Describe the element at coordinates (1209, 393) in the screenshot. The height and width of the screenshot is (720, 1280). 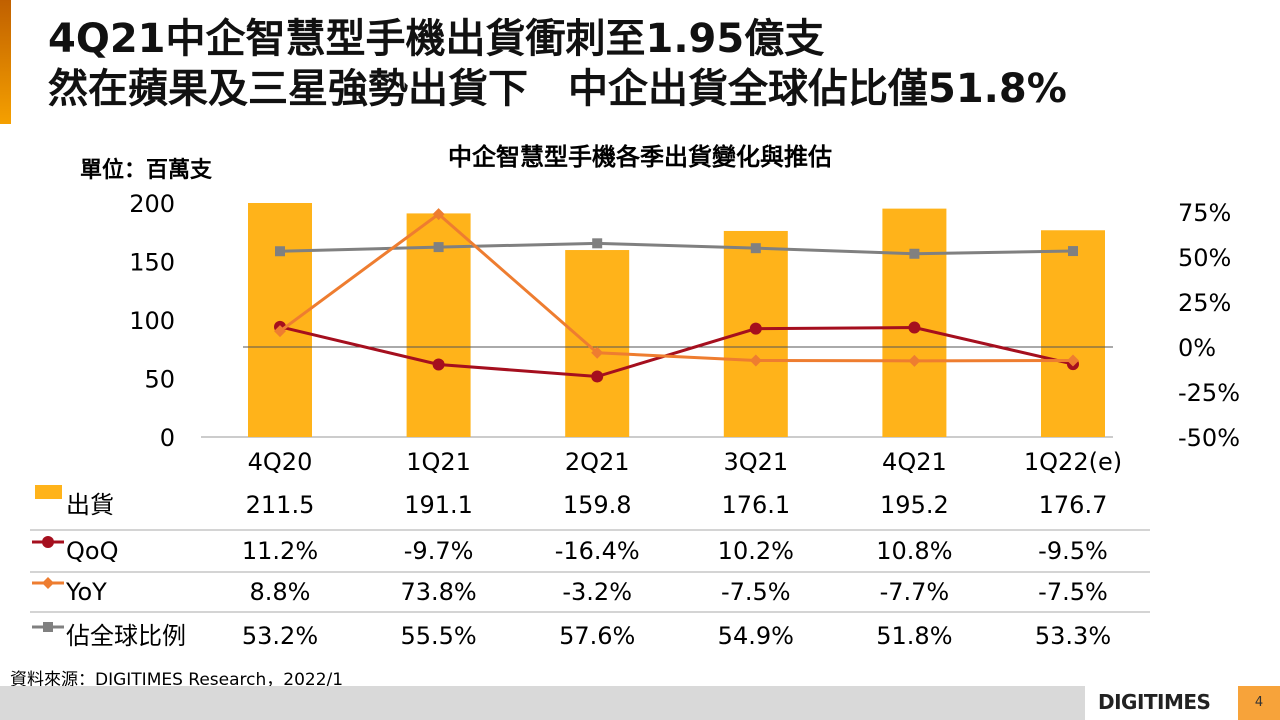
I see `right-tick-label: -25%` at that location.